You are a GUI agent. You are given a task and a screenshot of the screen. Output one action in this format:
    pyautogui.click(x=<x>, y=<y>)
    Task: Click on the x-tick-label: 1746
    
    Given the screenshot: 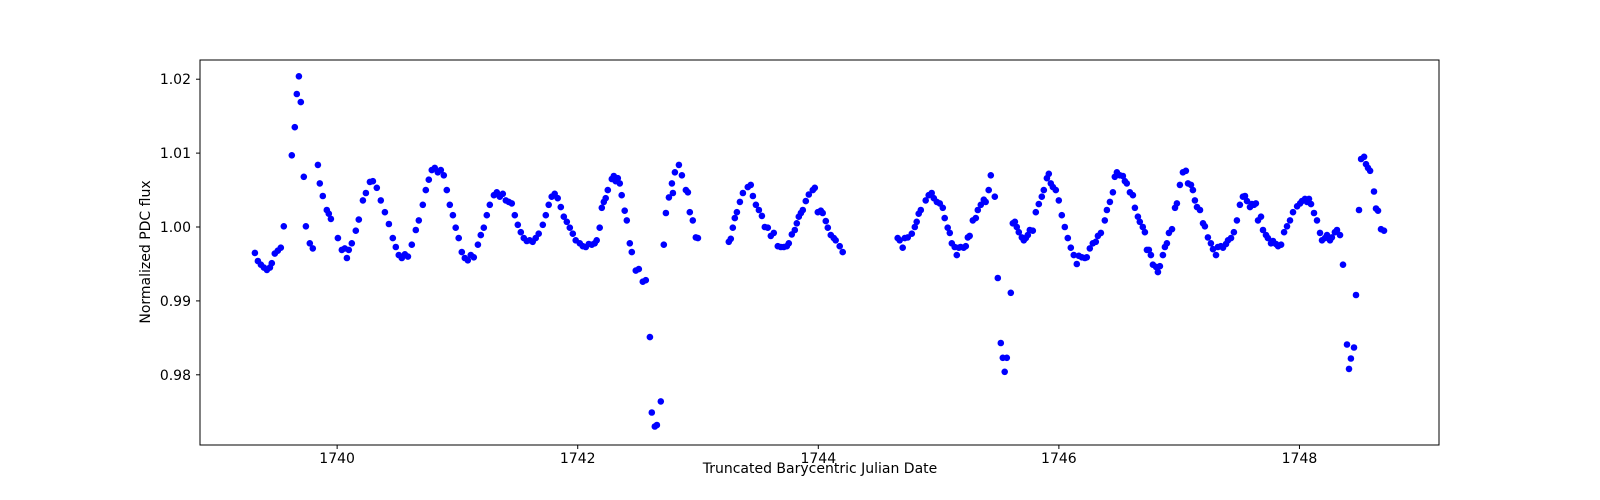 What is the action you would take?
    pyautogui.click(x=1059, y=459)
    